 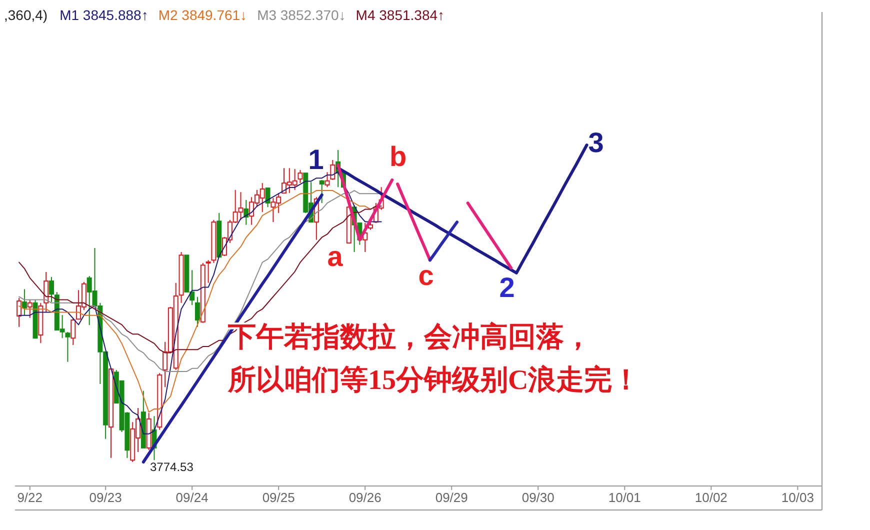 I want to click on x-tick-label: 09/26, so click(x=365, y=497).